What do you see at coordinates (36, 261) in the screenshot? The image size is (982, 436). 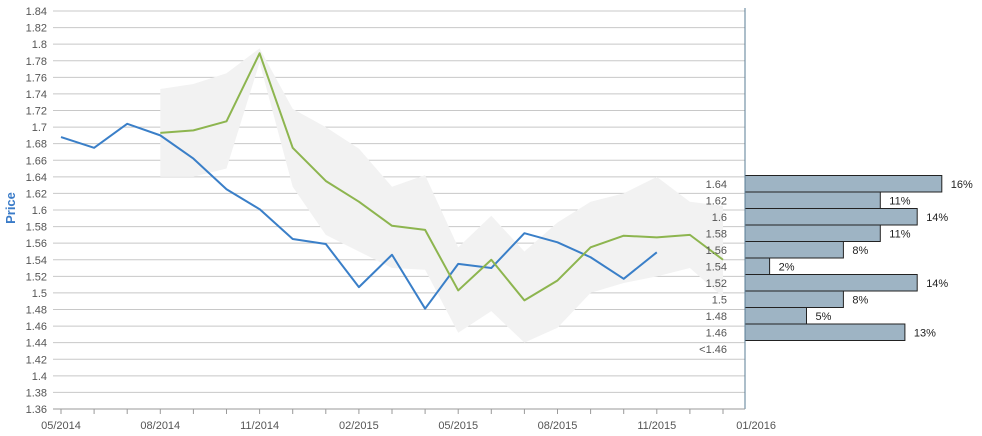 I see `y-tick-label: 1.54` at bounding box center [36, 261].